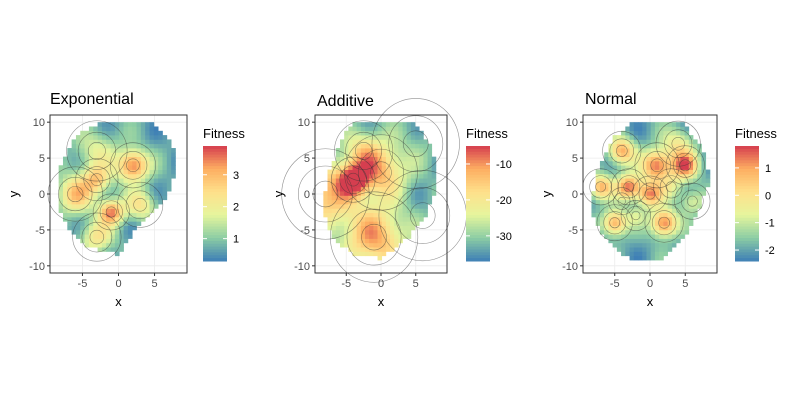 The width and height of the screenshot is (800, 405). I want to click on x-axis-label: x, so click(381, 301).